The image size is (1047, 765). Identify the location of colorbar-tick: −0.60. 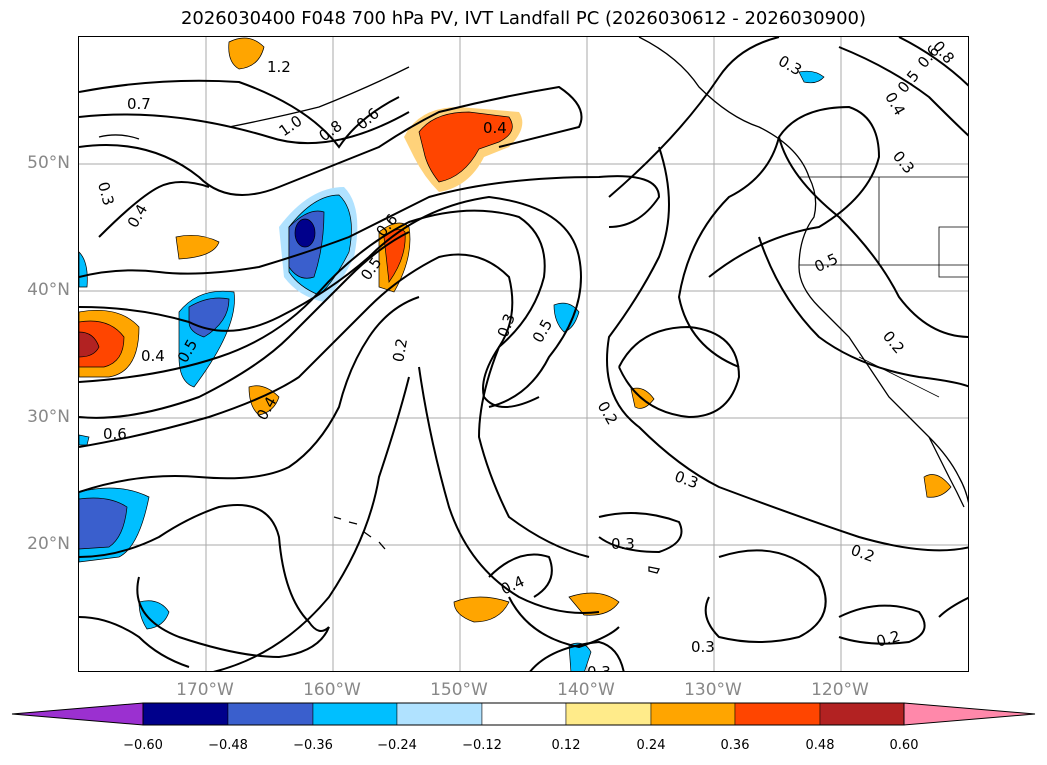
(143, 745).